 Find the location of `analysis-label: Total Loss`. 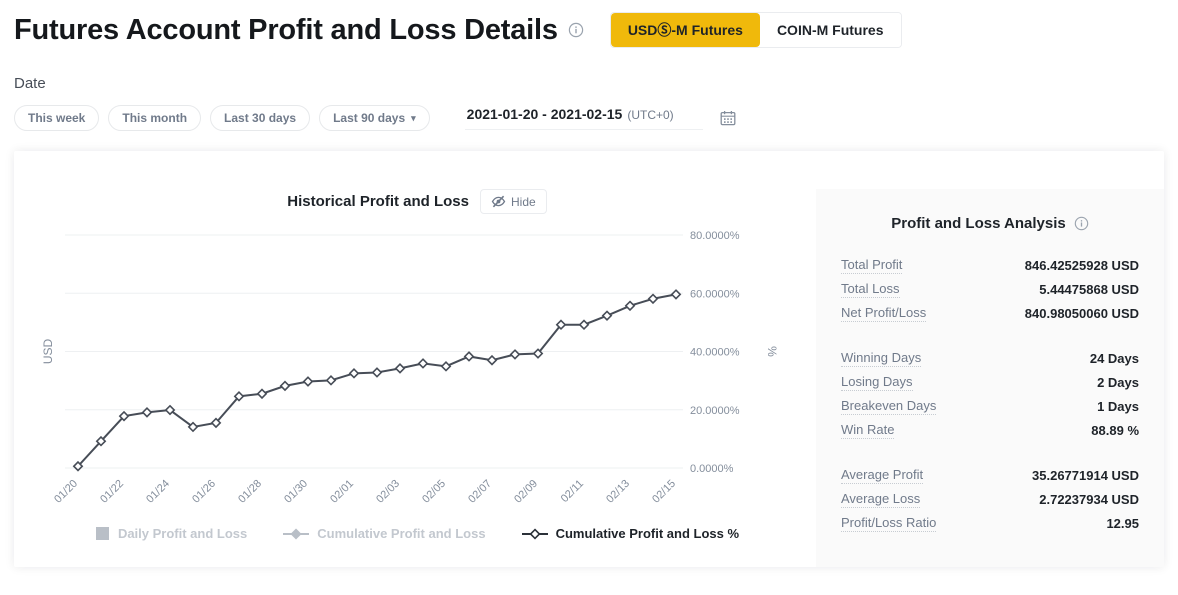

analysis-label: Total Loss is located at coordinates (870, 289).